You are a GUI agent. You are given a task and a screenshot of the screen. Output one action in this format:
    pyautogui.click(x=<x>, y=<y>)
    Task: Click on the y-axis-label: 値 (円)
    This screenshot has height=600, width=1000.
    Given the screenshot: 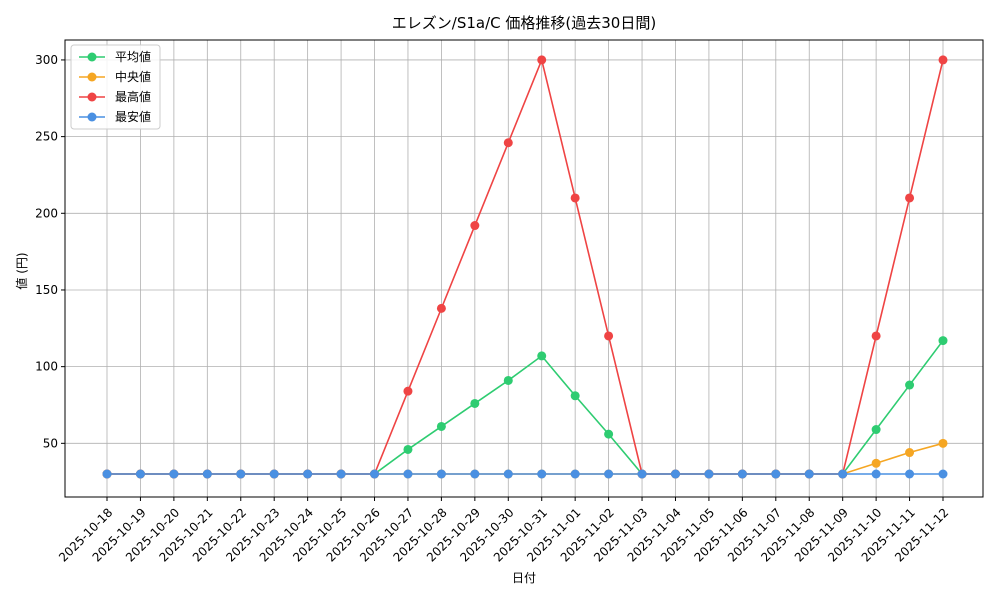 What is the action you would take?
    pyautogui.click(x=21, y=270)
    